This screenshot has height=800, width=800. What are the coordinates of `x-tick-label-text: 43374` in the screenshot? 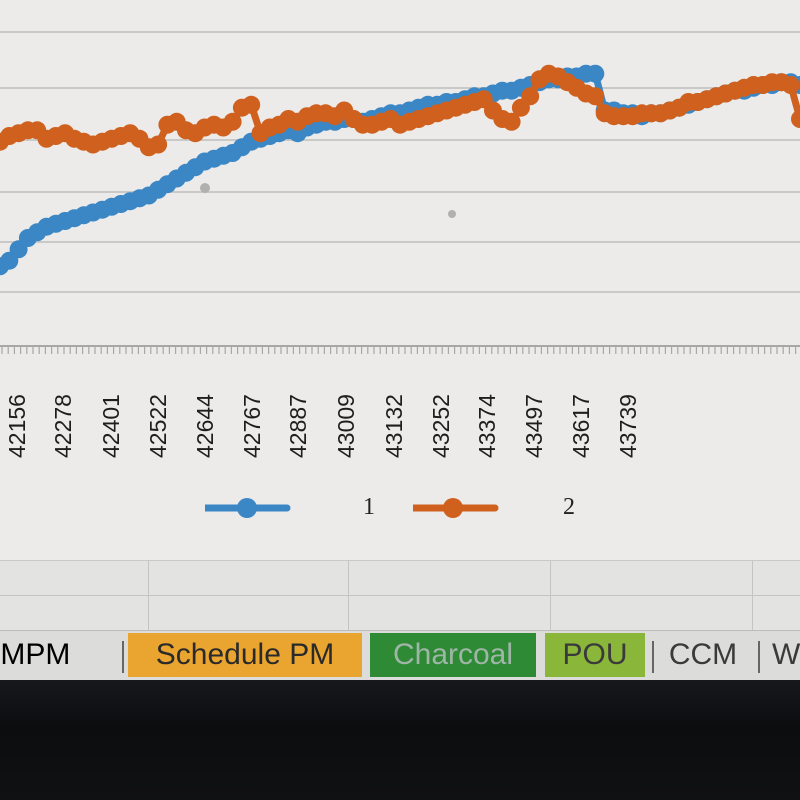 It's located at (487, 426).